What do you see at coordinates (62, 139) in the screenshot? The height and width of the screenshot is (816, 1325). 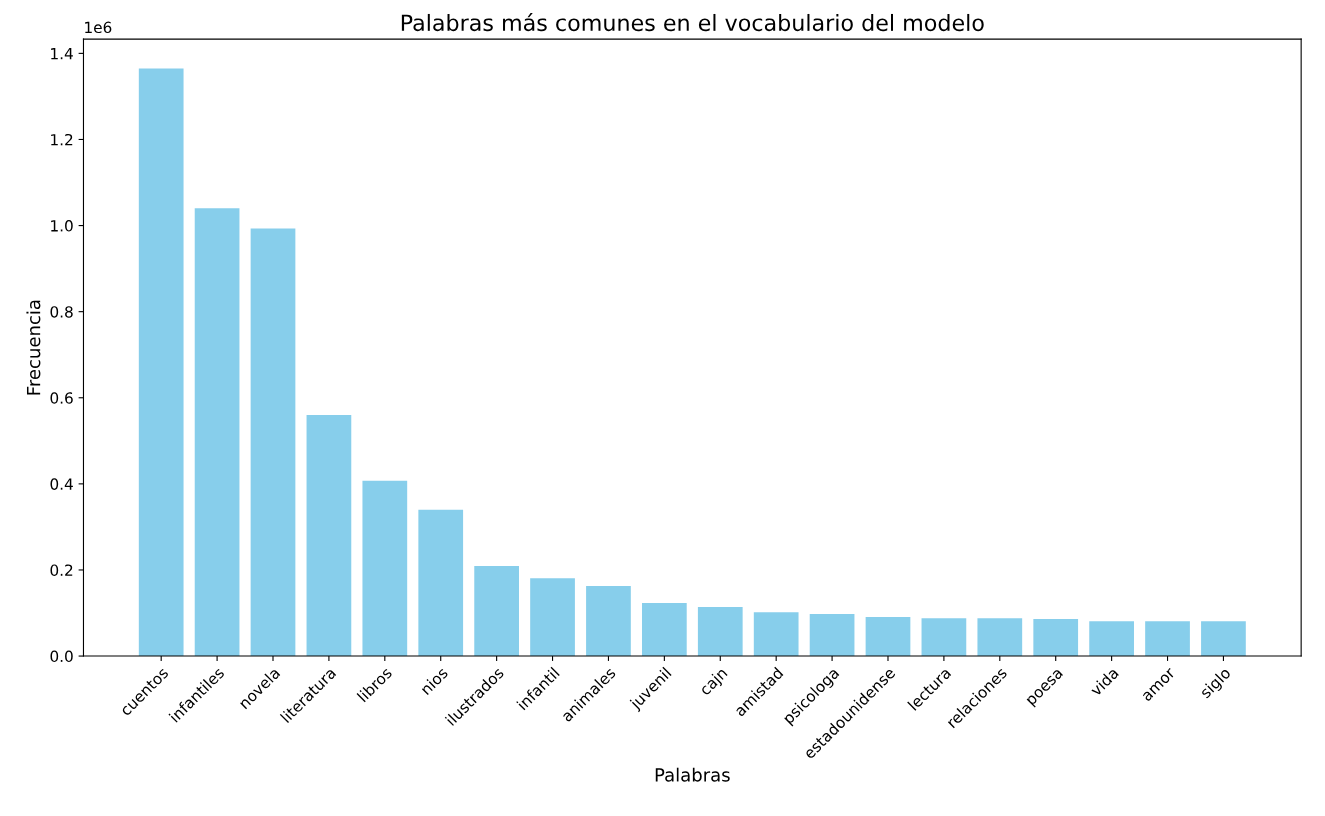 I see `y-tick-label: 1.2` at bounding box center [62, 139].